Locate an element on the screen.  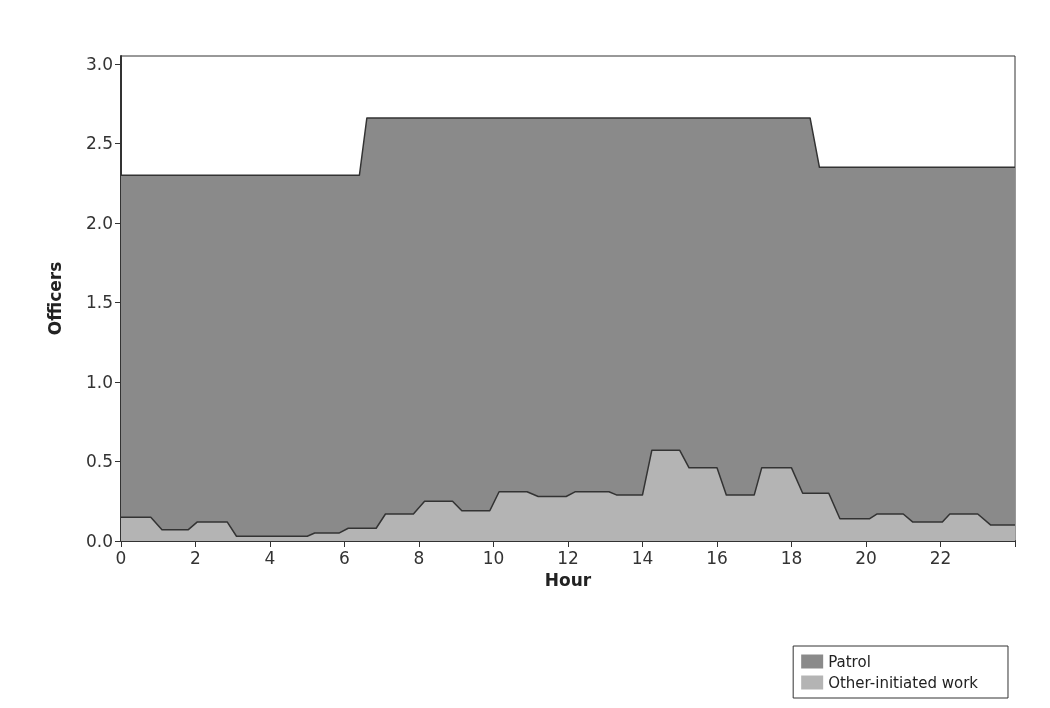
x-tick-label: 12 is located at coordinates (568, 557).